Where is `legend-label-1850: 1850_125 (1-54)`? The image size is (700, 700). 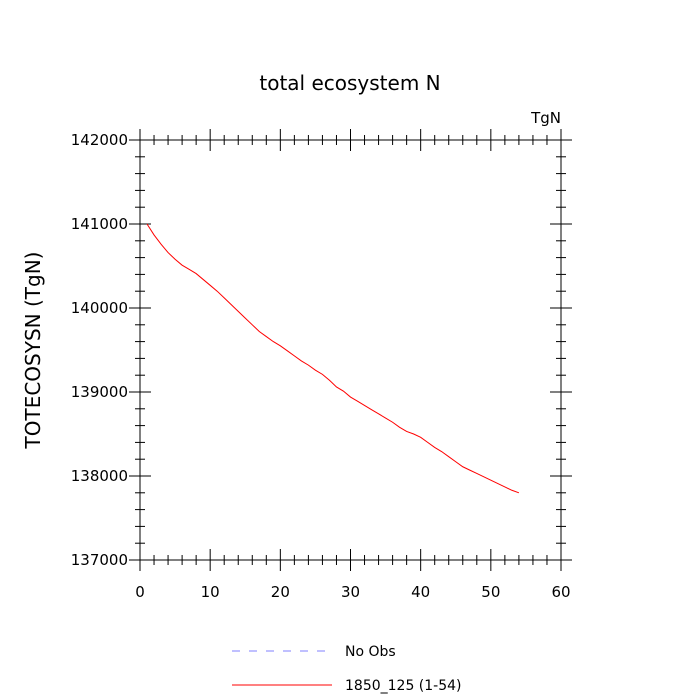 legend-label-1850: 1850_125 (1-54) is located at coordinates (403, 686).